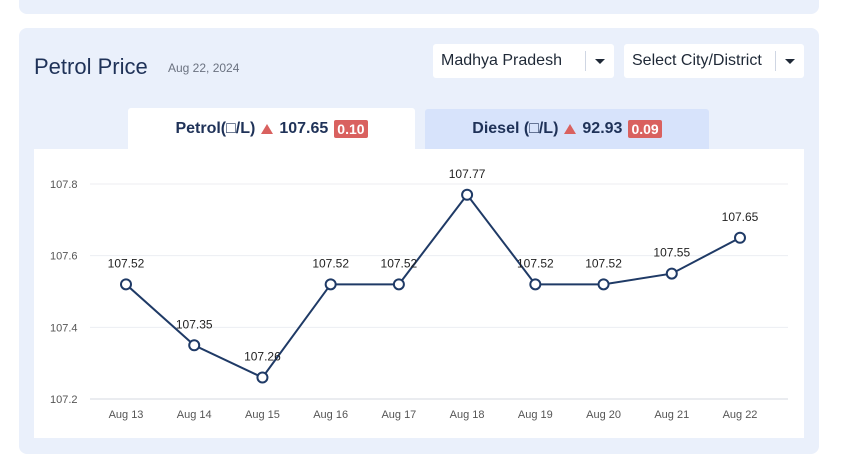  What do you see at coordinates (467, 174) in the screenshot?
I see `data-label: 107.77` at bounding box center [467, 174].